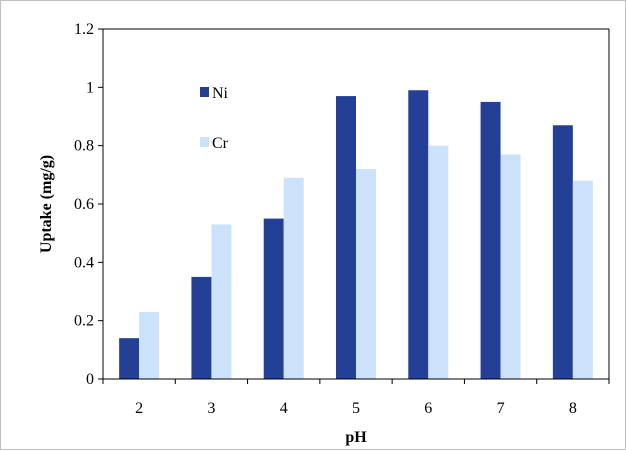  Describe the element at coordinates (211, 408) in the screenshot. I see `x-tick-label: 3` at that location.